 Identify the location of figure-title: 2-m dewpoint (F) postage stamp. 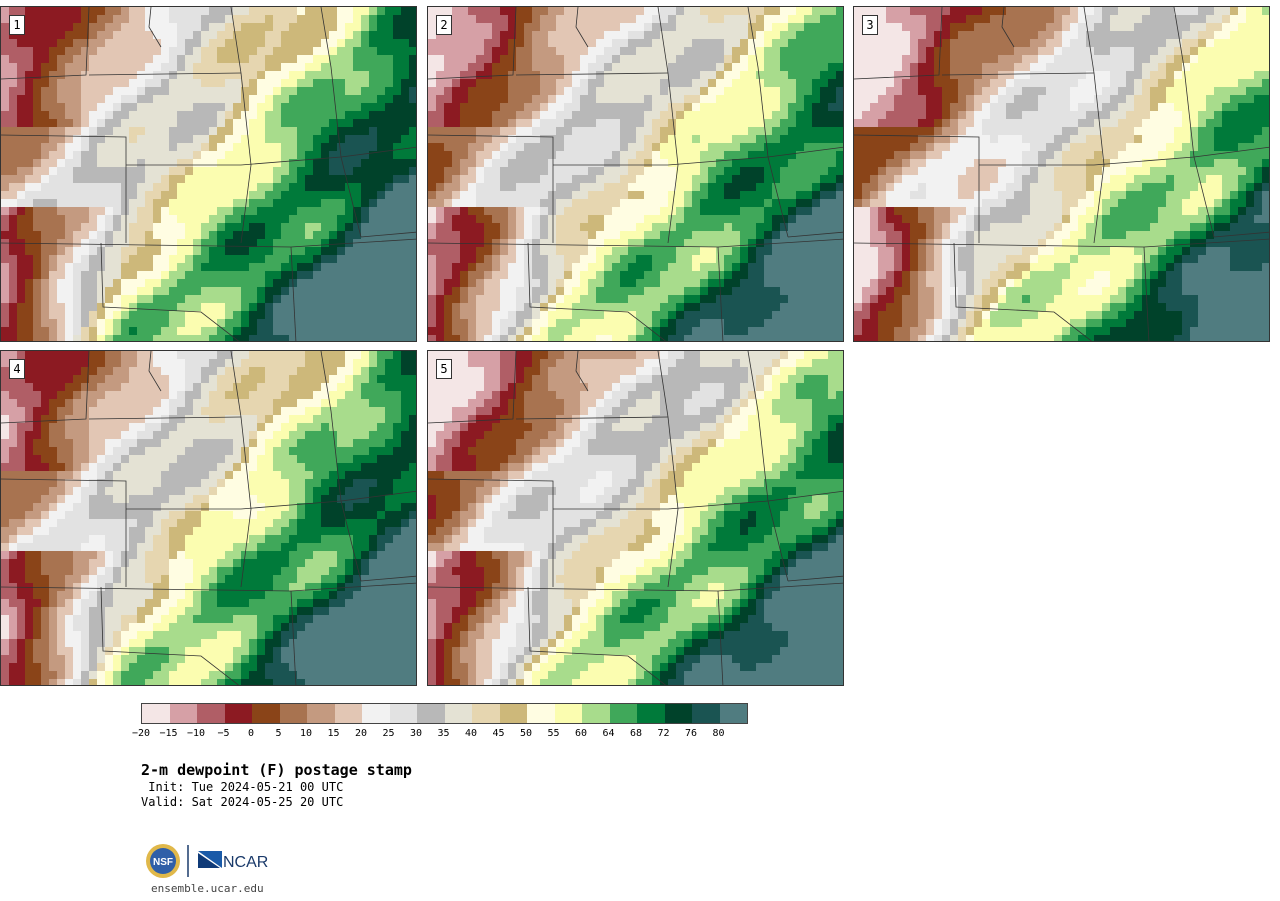
(276, 770).